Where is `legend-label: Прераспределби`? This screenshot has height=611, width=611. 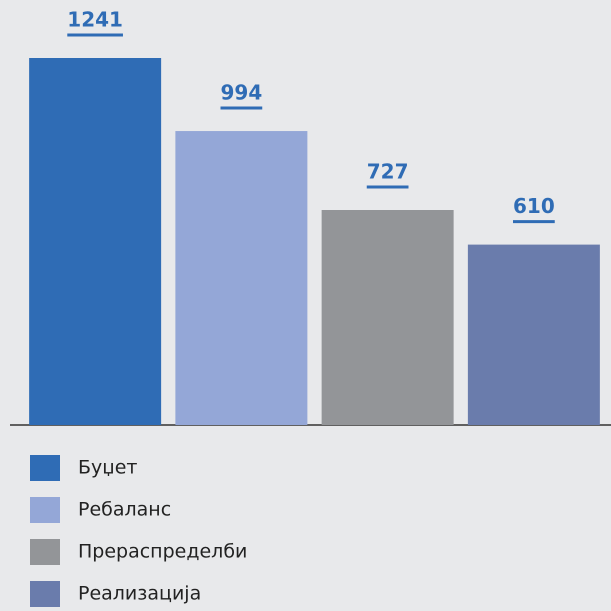 legend-label: Прераспределби is located at coordinates (162, 552).